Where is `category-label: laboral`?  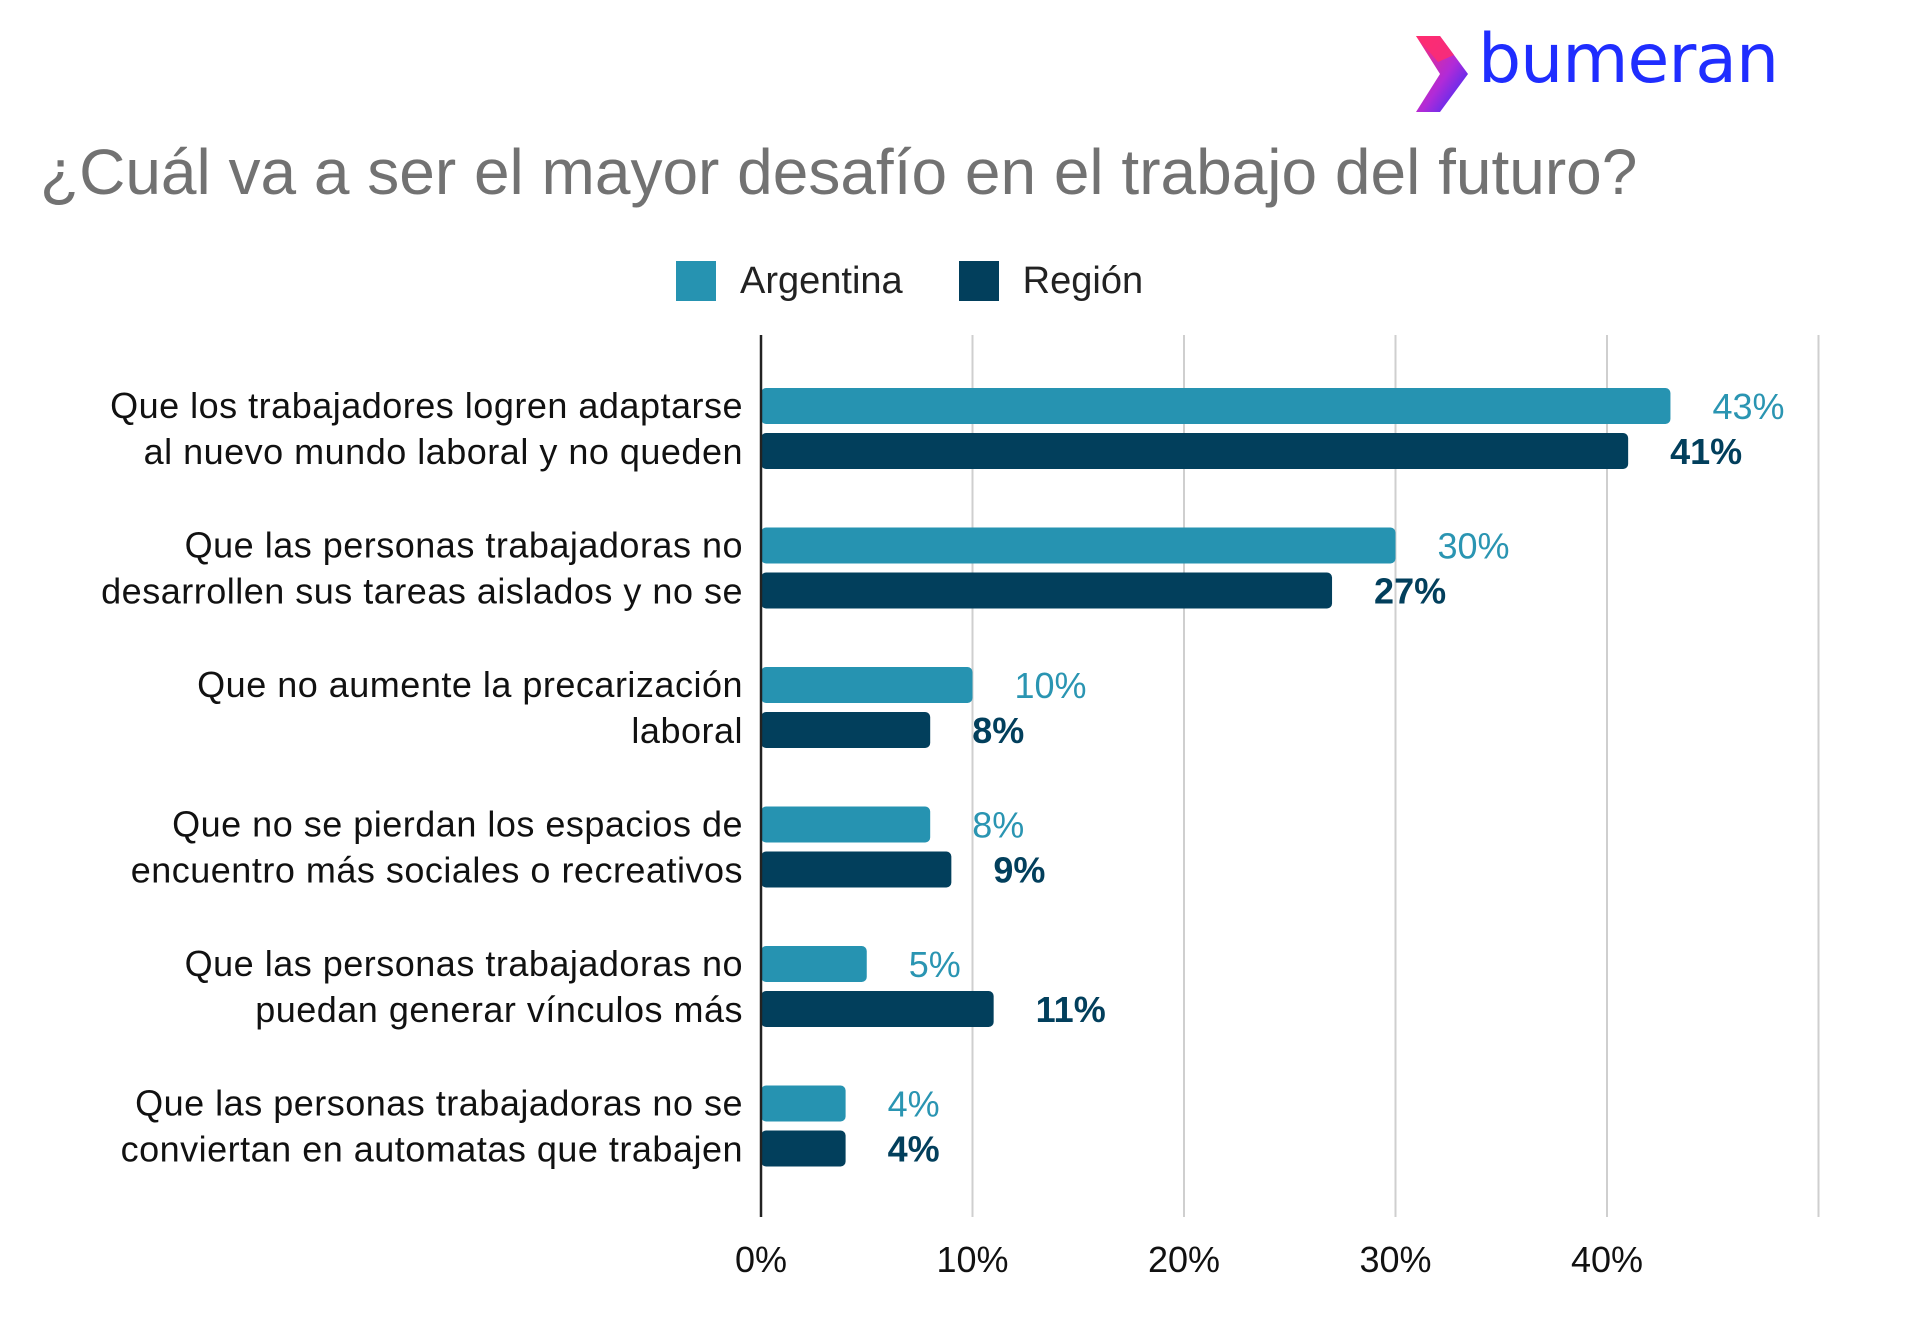
category-label: laboral is located at coordinates (687, 730).